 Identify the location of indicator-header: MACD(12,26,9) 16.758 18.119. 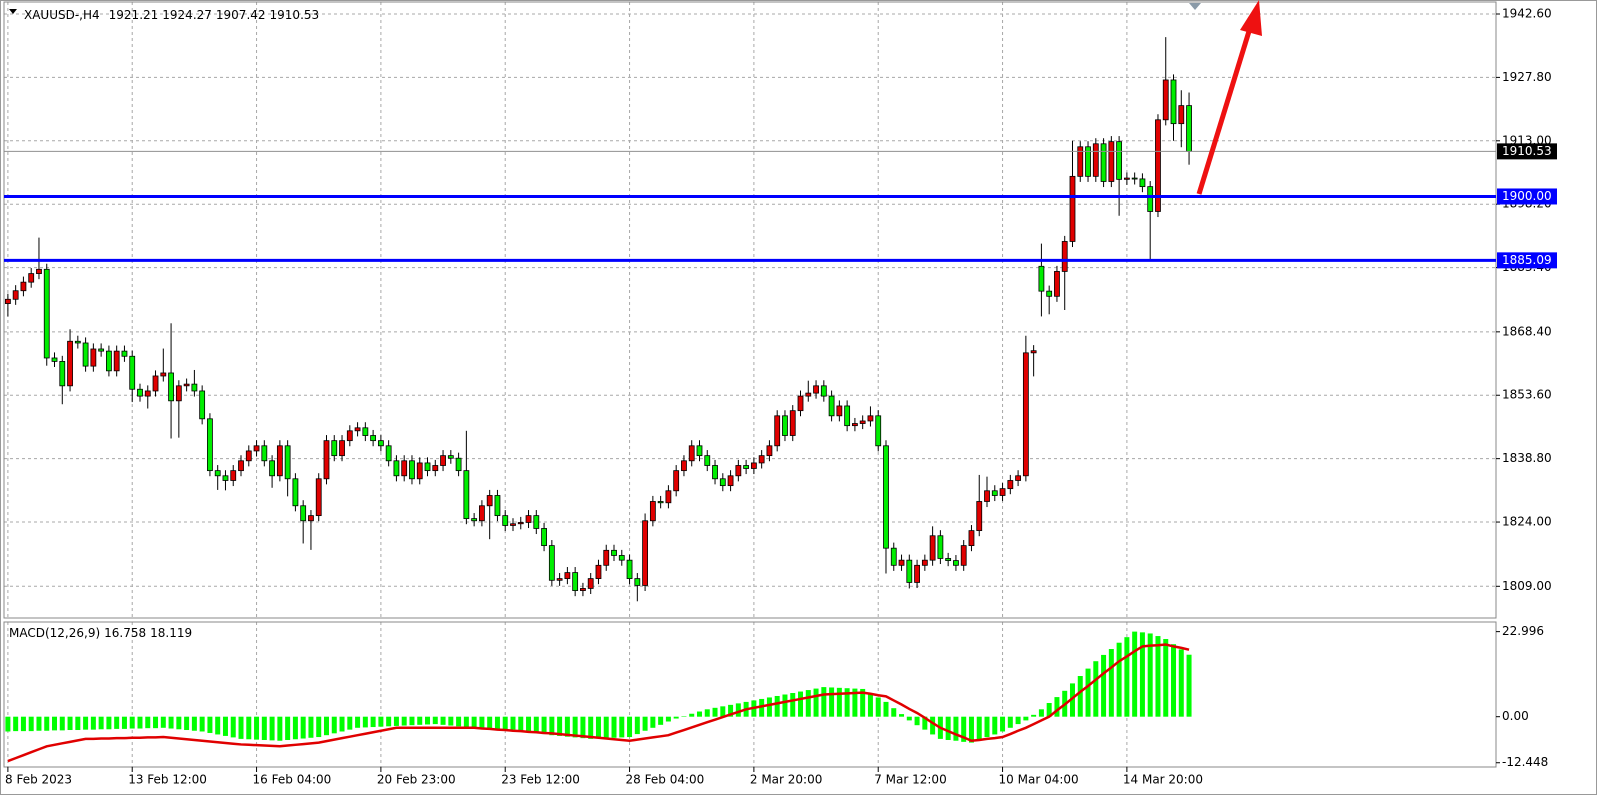
(100, 633).